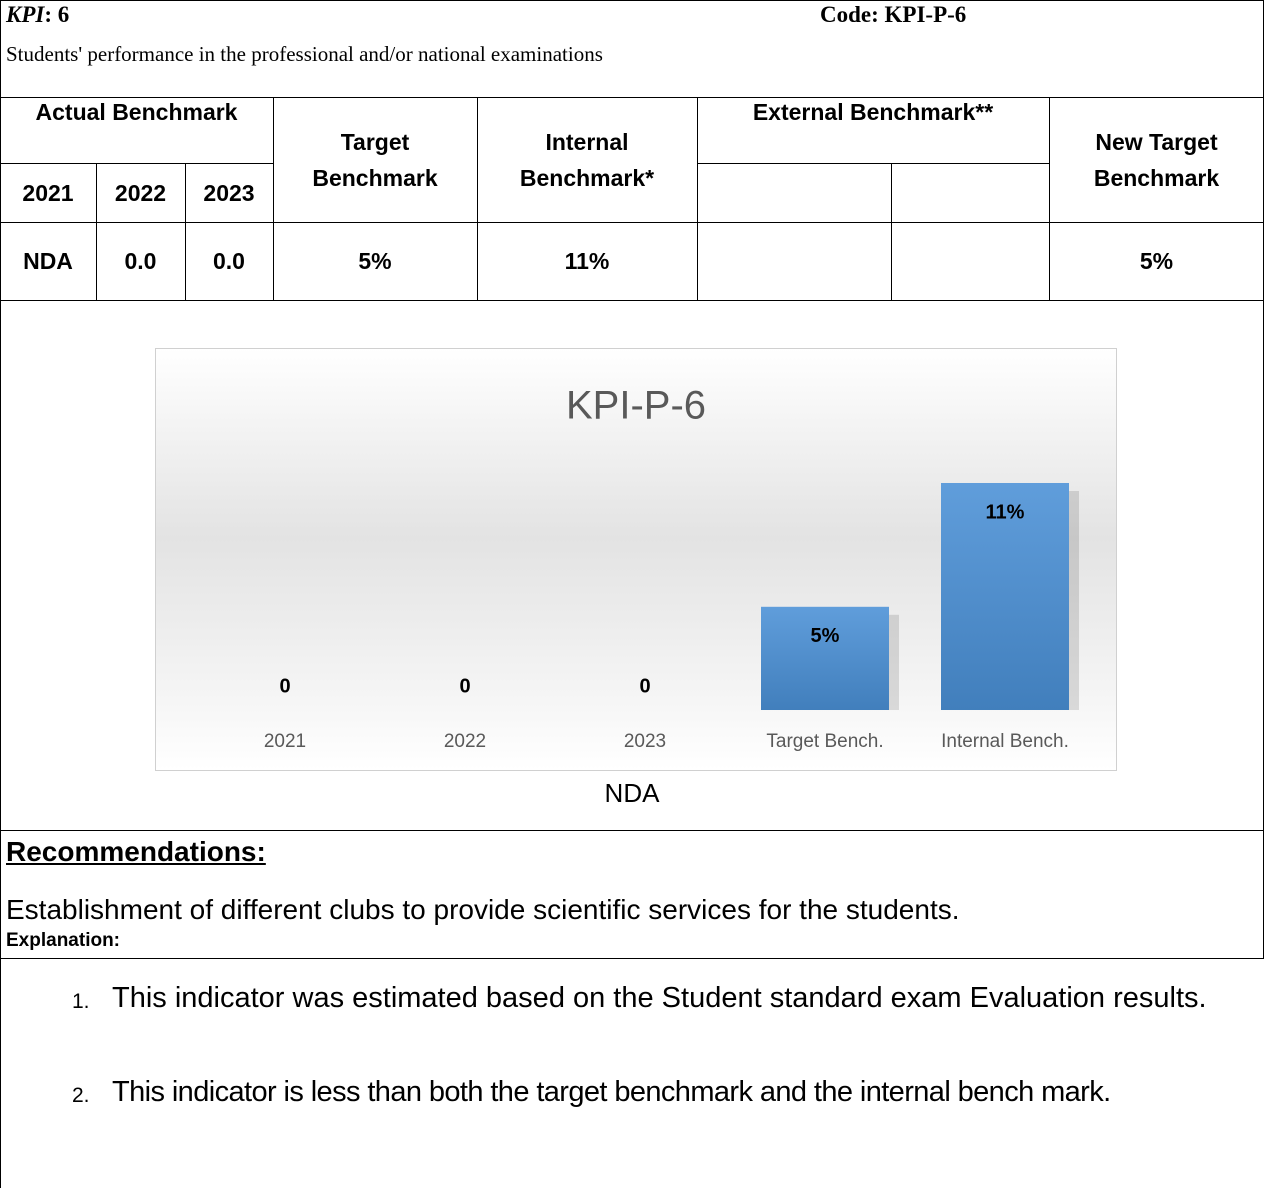 Image resolution: width=1265 pixels, height=1188 pixels. Describe the element at coordinates (465, 741) in the screenshot. I see `x-tick-label: 2022` at that location.